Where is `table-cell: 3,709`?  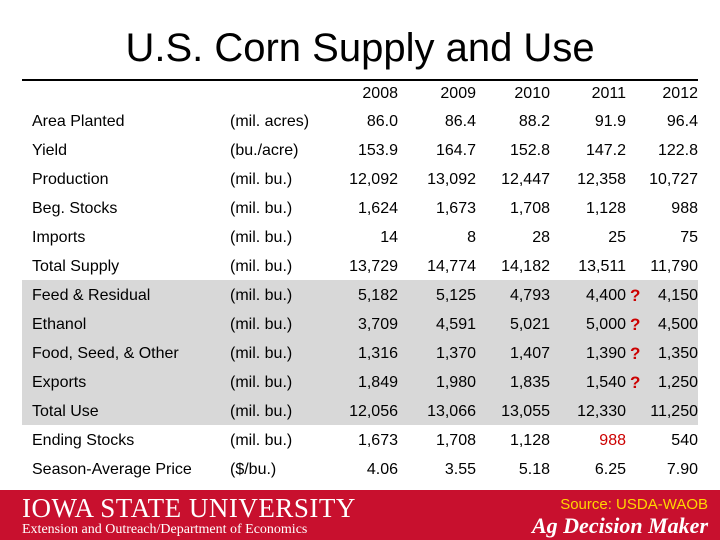
table-cell: 3,709 is located at coordinates (377, 324).